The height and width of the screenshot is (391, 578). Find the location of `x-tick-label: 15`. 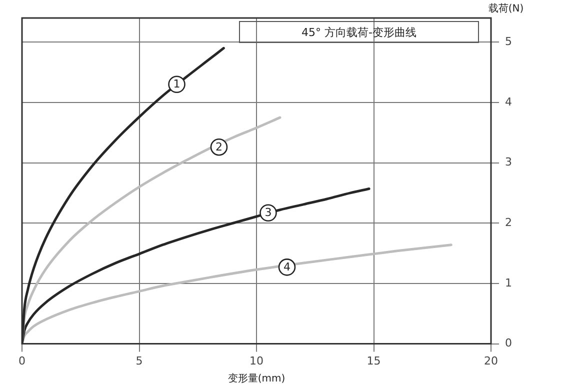

x-tick-label: 15 is located at coordinates (373, 361).